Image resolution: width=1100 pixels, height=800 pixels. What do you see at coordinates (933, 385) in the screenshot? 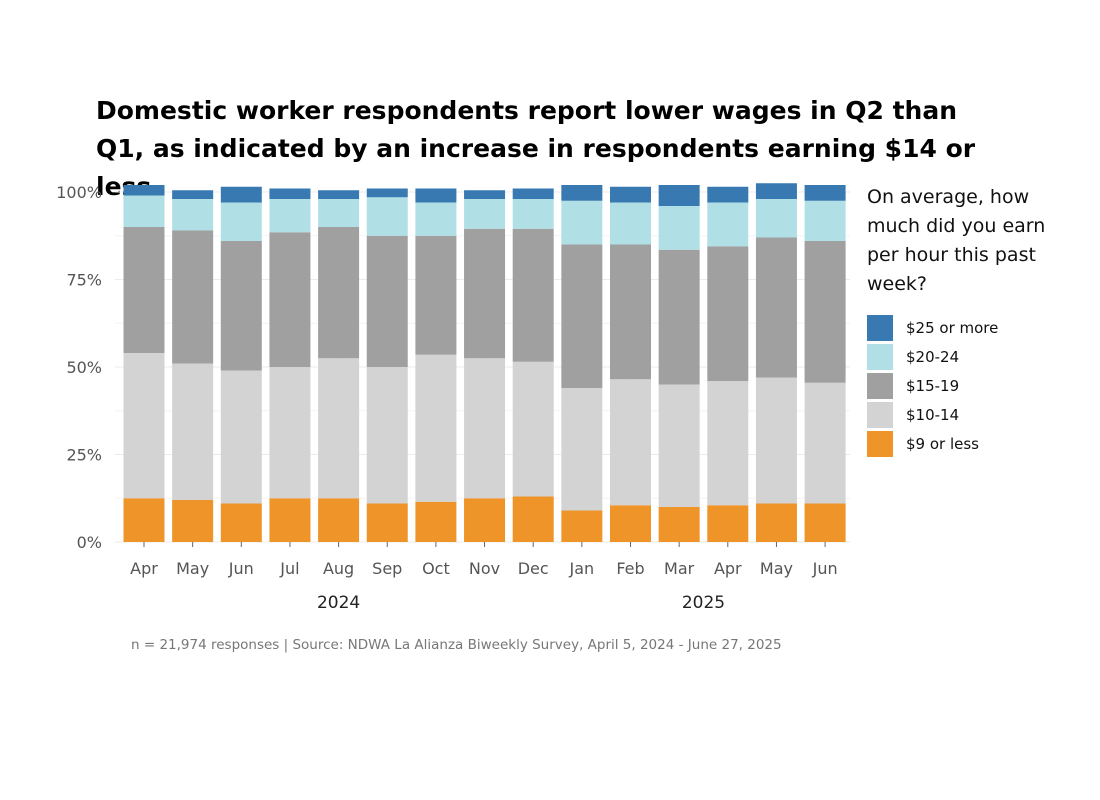
I see `legend-label: $15-19` at bounding box center [933, 385].